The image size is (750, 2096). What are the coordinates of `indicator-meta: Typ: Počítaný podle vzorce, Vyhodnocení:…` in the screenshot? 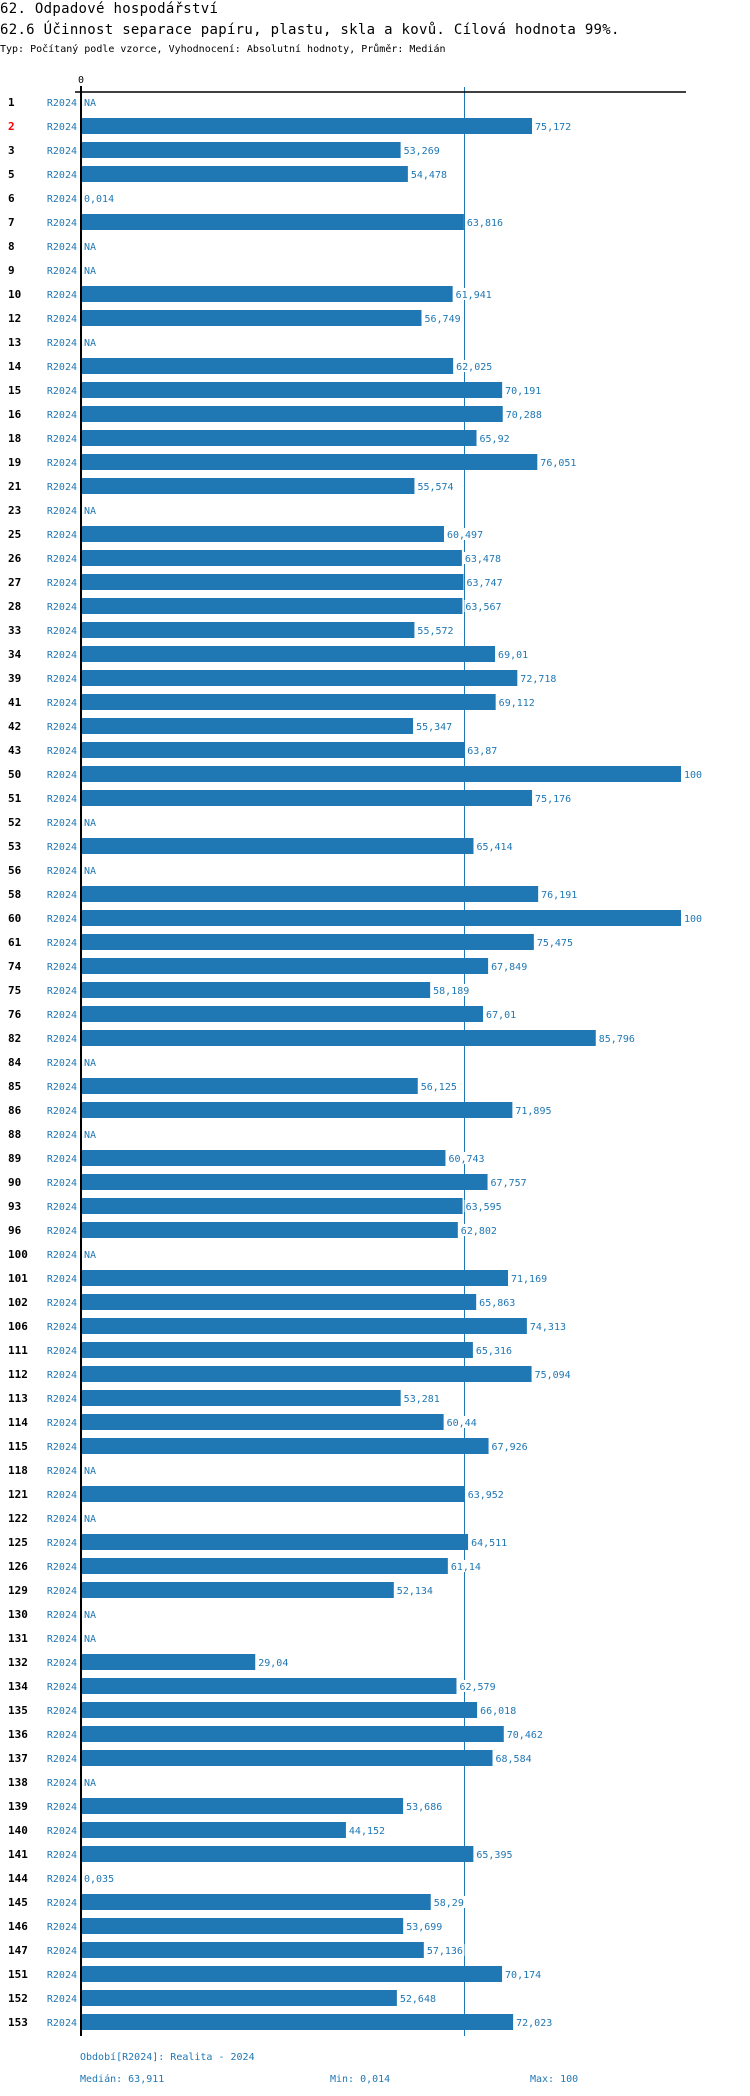 It's located at (223, 49).